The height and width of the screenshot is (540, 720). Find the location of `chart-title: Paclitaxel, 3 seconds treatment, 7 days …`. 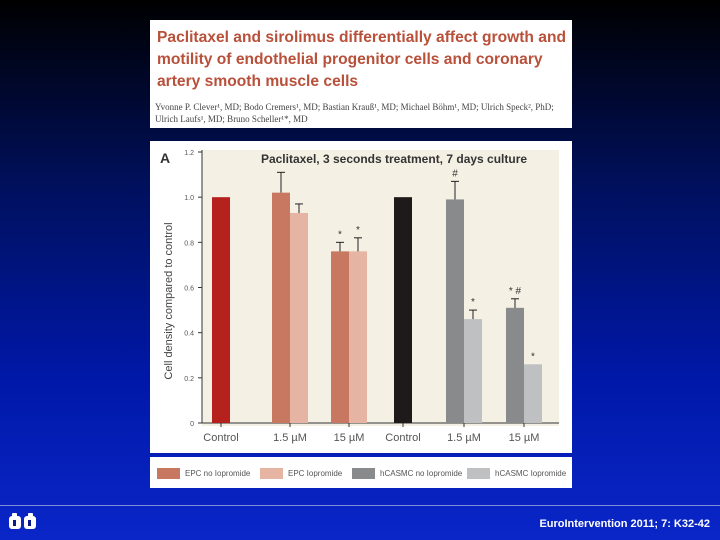

chart-title: Paclitaxel, 3 seconds treatment, 7 days … is located at coordinates (394, 159).